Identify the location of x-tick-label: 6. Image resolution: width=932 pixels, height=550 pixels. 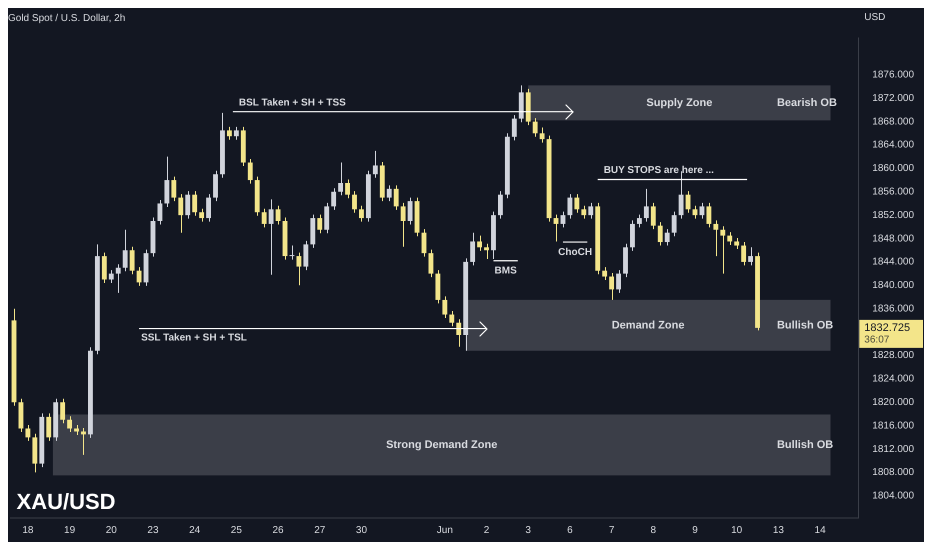
(570, 530).